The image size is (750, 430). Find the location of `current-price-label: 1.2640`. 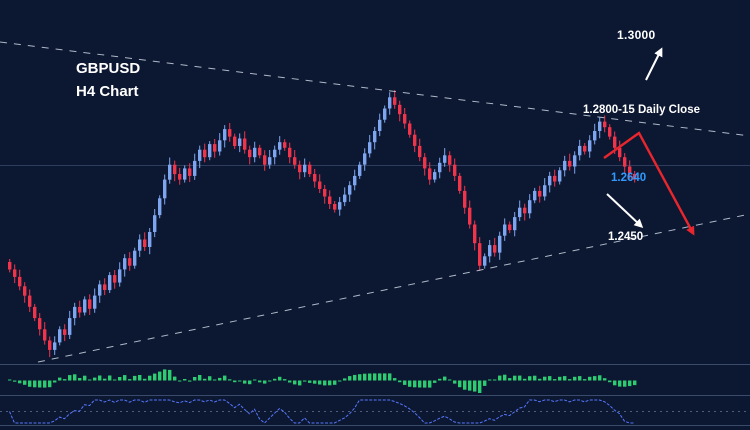

current-price-label: 1.2640 is located at coordinates (629, 178).